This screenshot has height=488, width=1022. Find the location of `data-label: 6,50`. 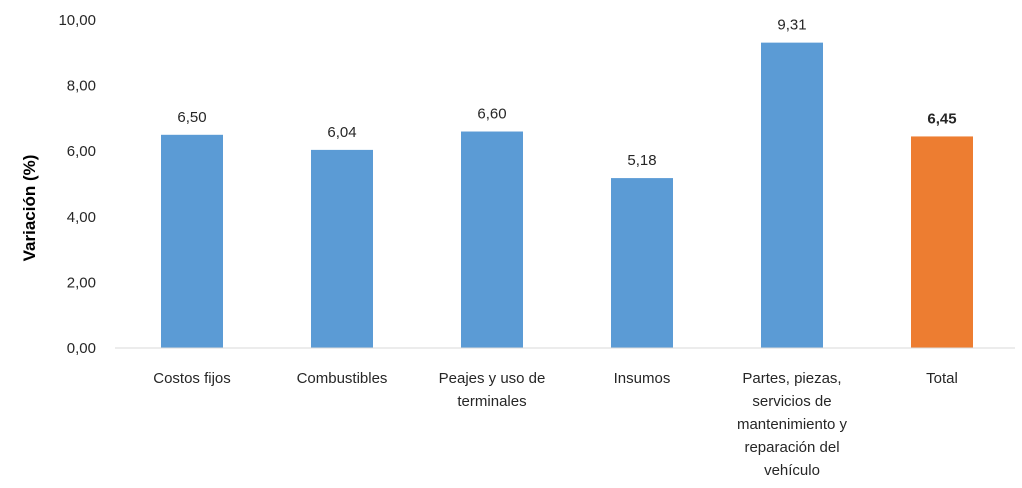

data-label: 6,50 is located at coordinates (191, 117).